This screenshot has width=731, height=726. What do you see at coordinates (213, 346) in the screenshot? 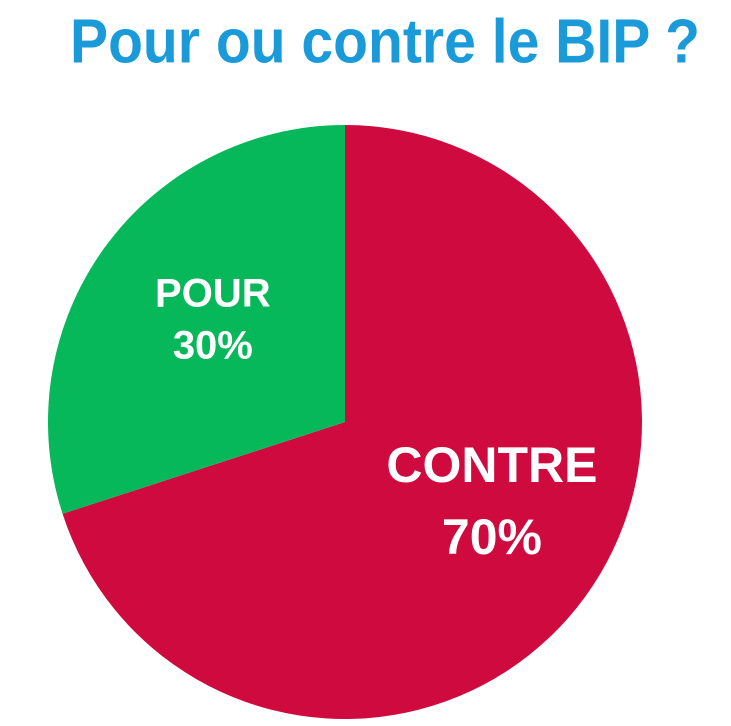
I see `value-label: 30%` at bounding box center [213, 346].